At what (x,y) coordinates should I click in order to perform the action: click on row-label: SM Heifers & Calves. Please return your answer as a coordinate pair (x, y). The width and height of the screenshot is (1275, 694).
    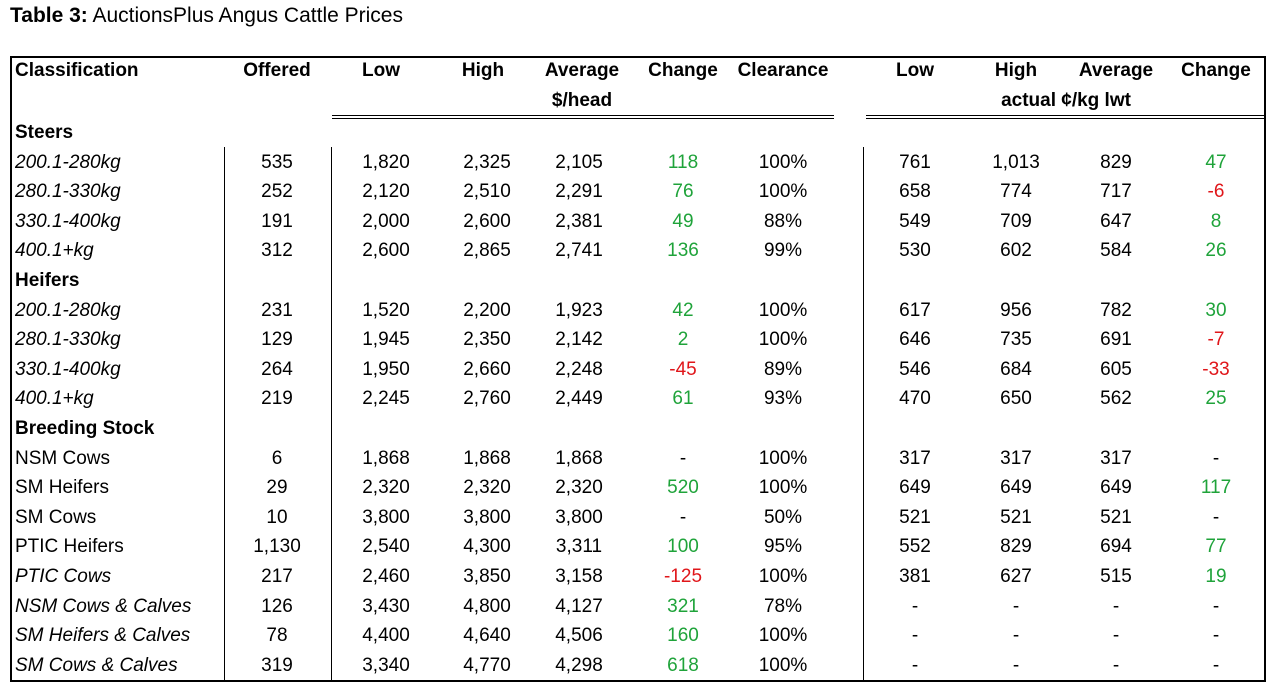
    Looking at the image, I should click on (103, 635).